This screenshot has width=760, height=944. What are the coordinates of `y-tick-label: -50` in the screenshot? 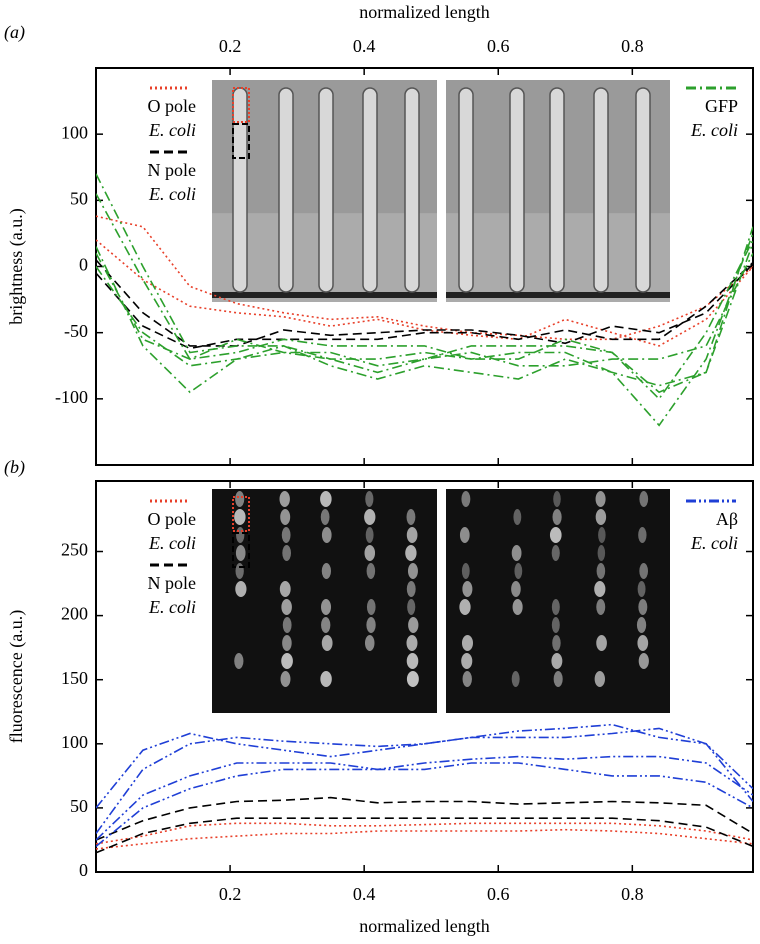 It's located at (76, 331).